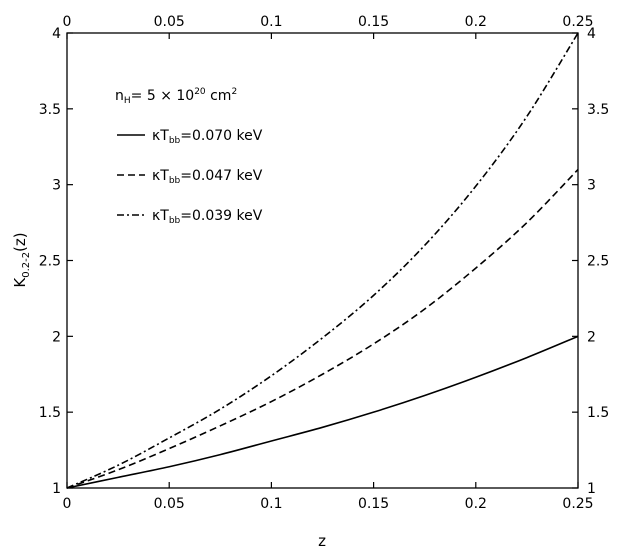  What do you see at coordinates (271, 22) in the screenshot?
I see `x-tick-label-top-2: 0.1` at bounding box center [271, 22].